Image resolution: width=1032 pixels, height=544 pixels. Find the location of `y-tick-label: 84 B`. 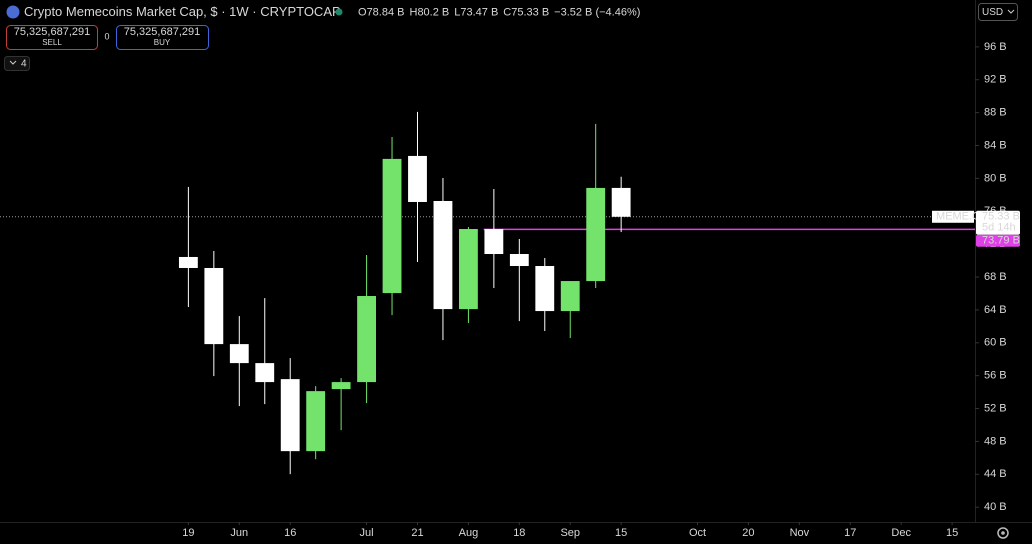

y-tick-label: 84 B is located at coordinates (995, 145).